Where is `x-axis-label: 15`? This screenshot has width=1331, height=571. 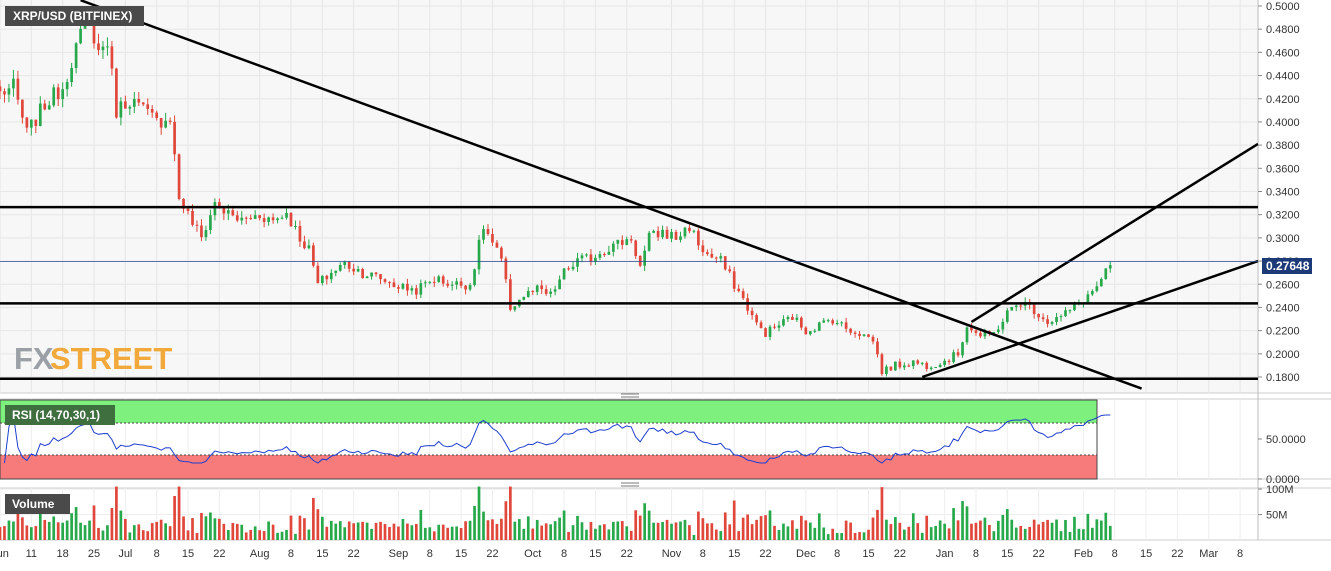
x-axis-label: 15 is located at coordinates (1007, 554).